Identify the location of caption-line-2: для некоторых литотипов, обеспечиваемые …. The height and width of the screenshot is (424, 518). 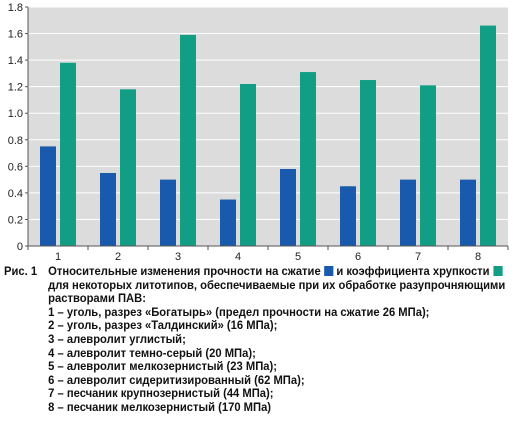
(277, 284).